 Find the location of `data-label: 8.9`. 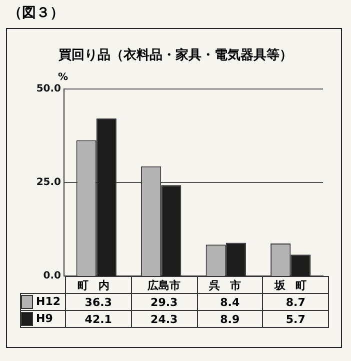

data-label: 8.9 is located at coordinates (230, 319).